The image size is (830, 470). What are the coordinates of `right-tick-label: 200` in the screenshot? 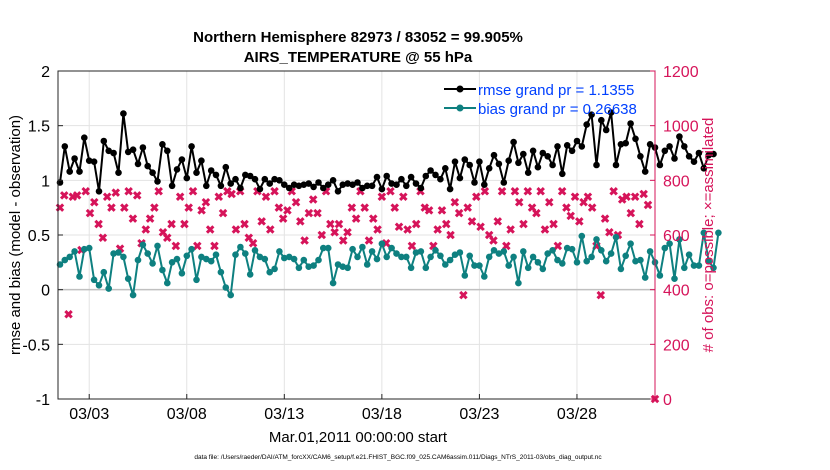 It's located at (676, 345).